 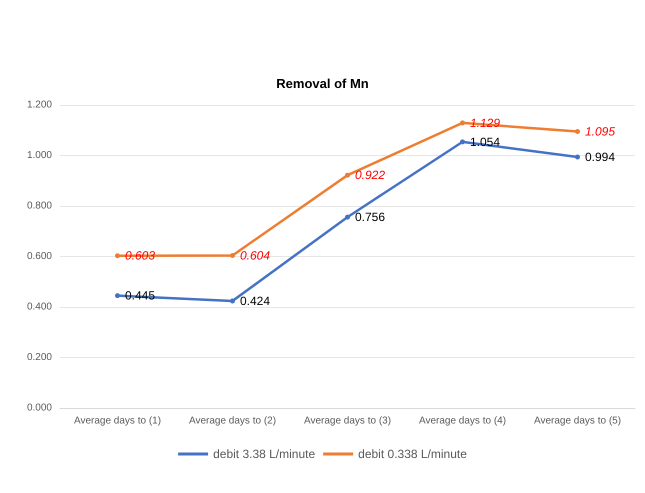 What do you see at coordinates (39, 408) in the screenshot?
I see `y-tick-label: 0.000` at bounding box center [39, 408].